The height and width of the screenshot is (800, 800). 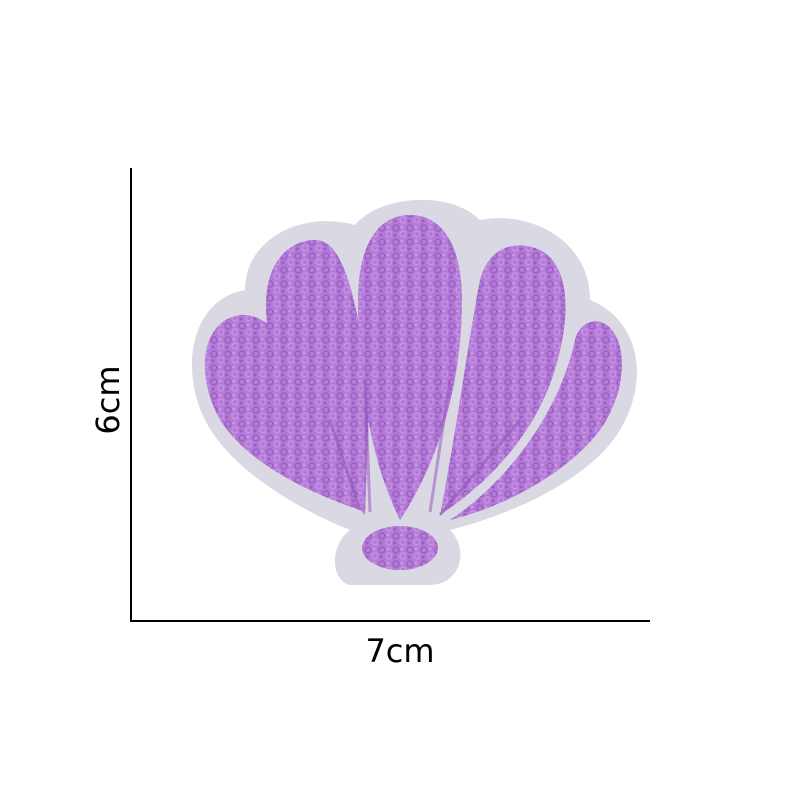 I want to click on width-dimension-label: 7cm, so click(x=400, y=651).